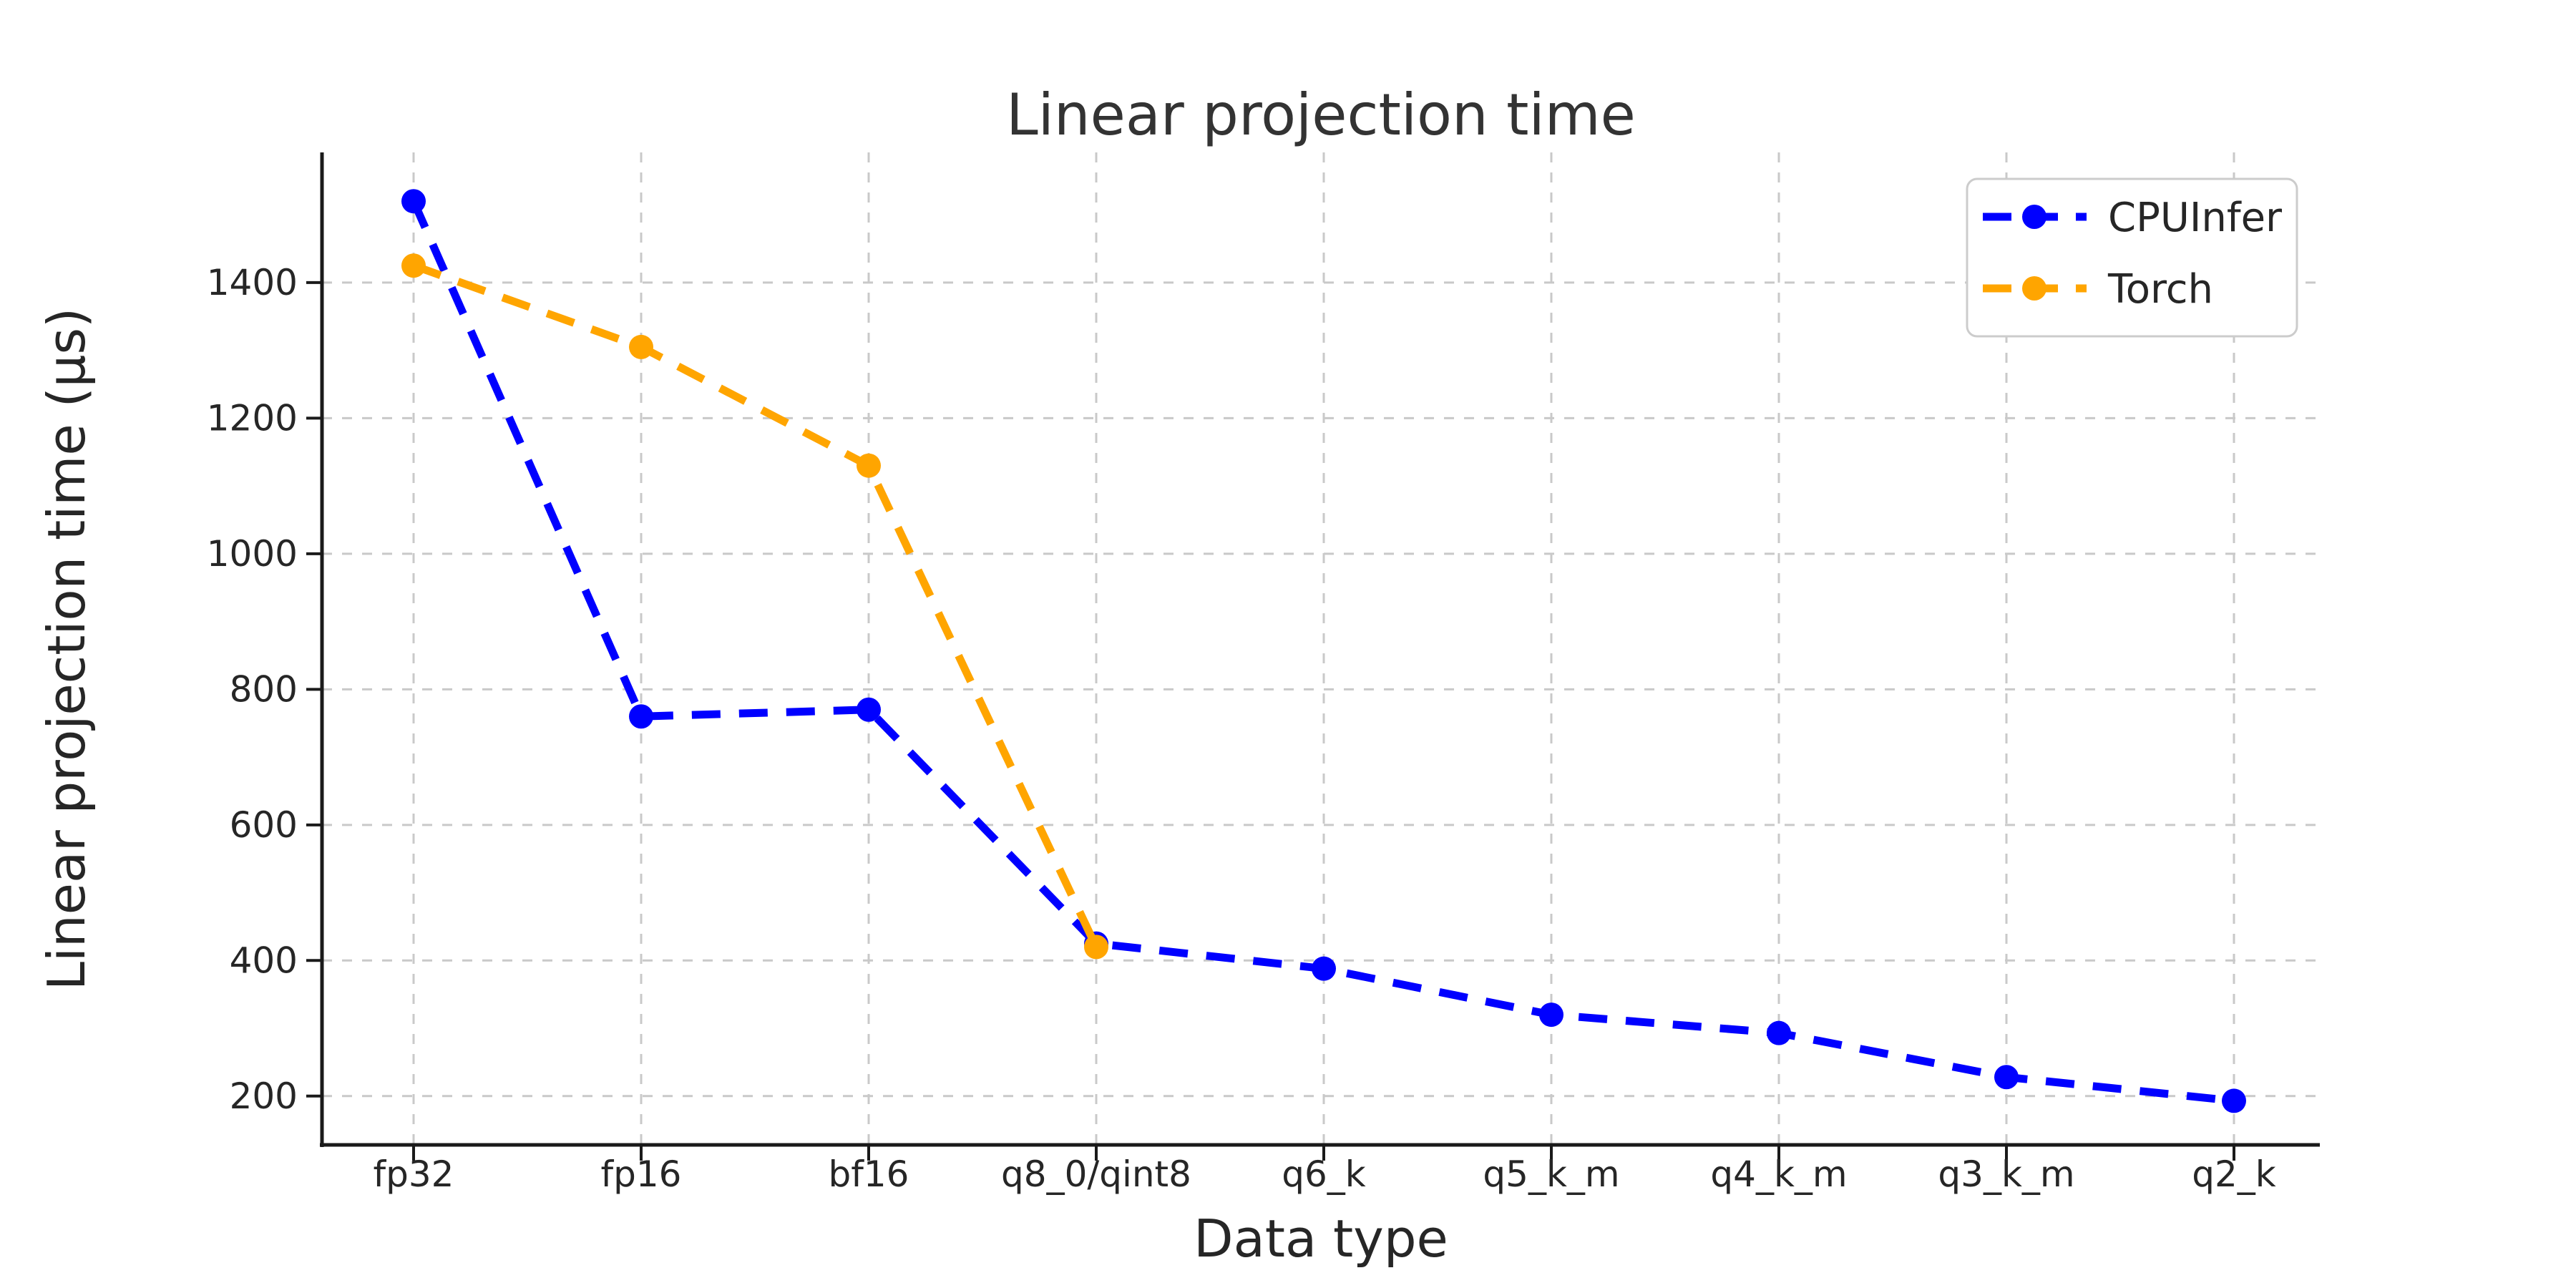  Describe the element at coordinates (1551, 1174) in the screenshot. I see `x-tick-label: q5_k_m` at that location.